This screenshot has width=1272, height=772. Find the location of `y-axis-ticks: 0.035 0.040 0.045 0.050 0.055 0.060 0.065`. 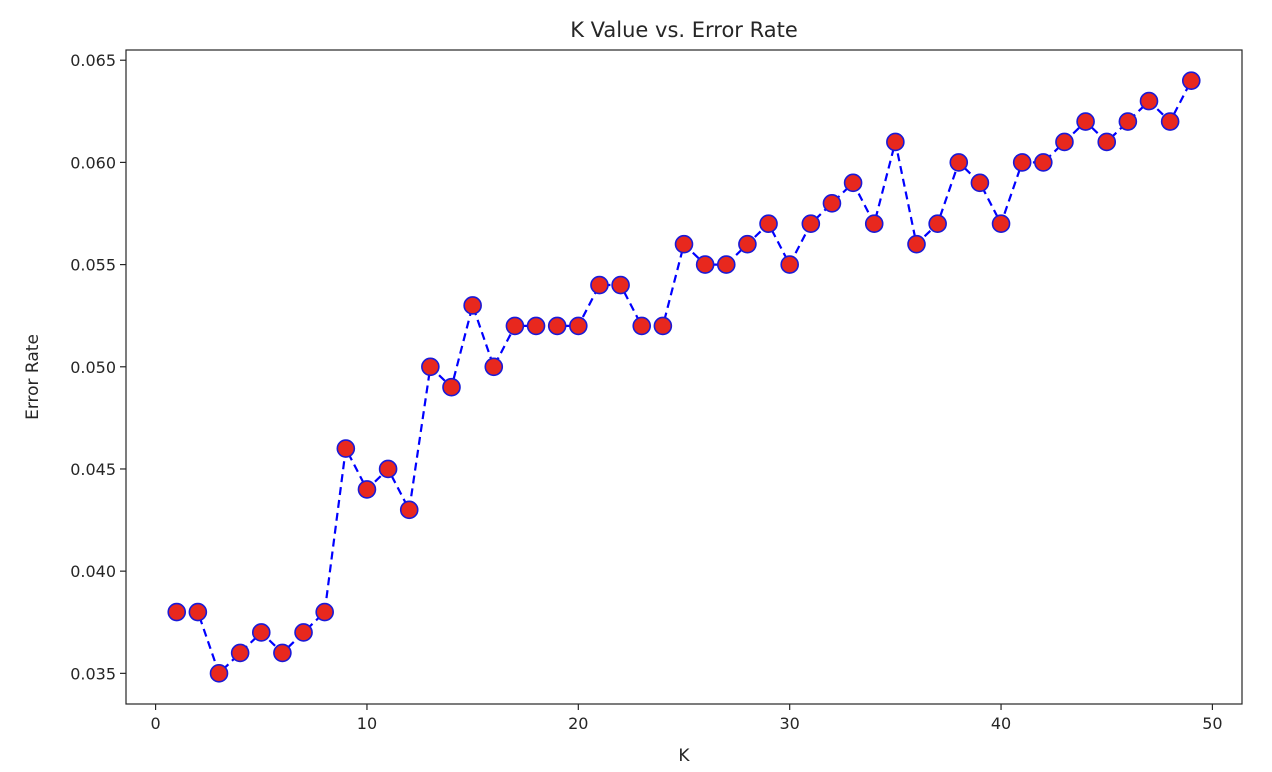

y-axis-ticks: 0.035 0.040 0.045 0.050 0.055 0.060 0.065 is located at coordinates (98, 367).